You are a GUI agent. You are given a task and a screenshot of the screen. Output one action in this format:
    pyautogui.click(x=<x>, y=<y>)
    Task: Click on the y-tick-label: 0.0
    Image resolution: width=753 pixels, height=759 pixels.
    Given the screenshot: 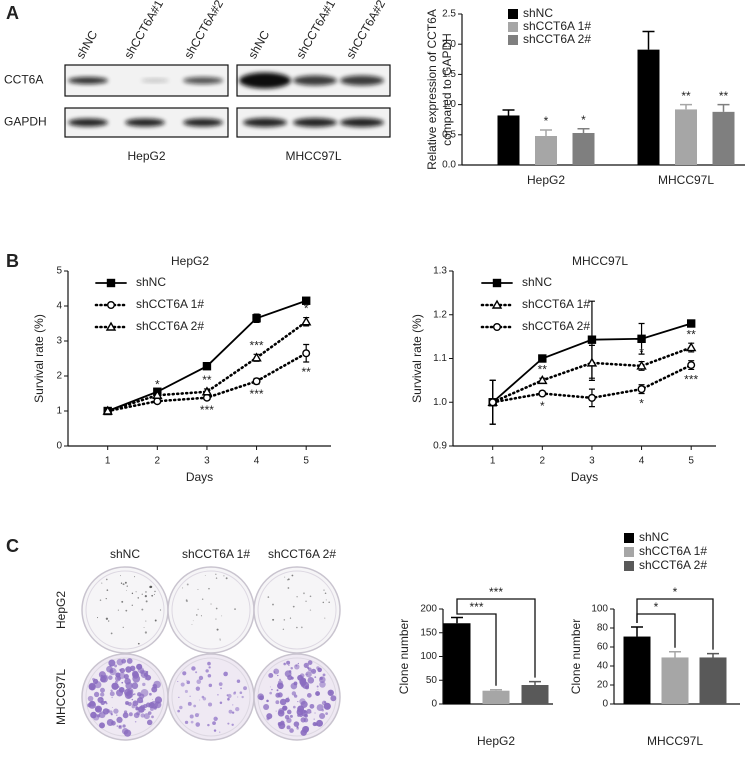 What is the action you would take?
    pyautogui.click(x=449, y=165)
    